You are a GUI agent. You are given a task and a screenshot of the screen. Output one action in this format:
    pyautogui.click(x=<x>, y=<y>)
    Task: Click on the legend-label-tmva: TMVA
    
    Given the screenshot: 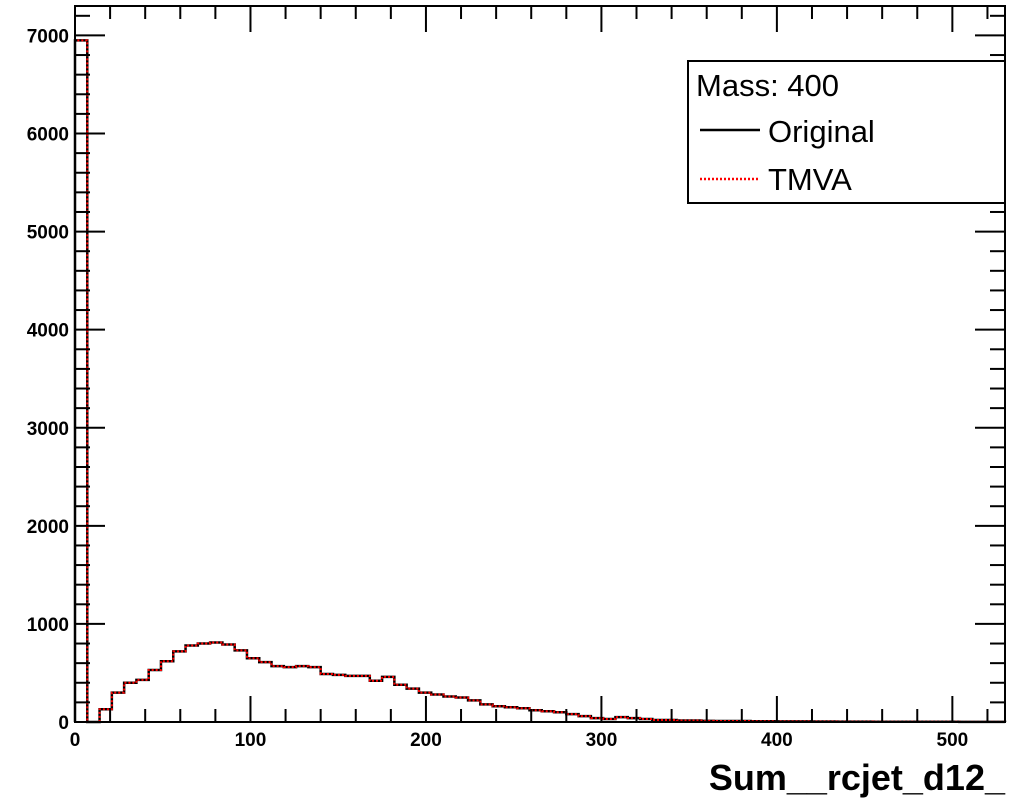 What is the action you would take?
    pyautogui.click(x=810, y=179)
    